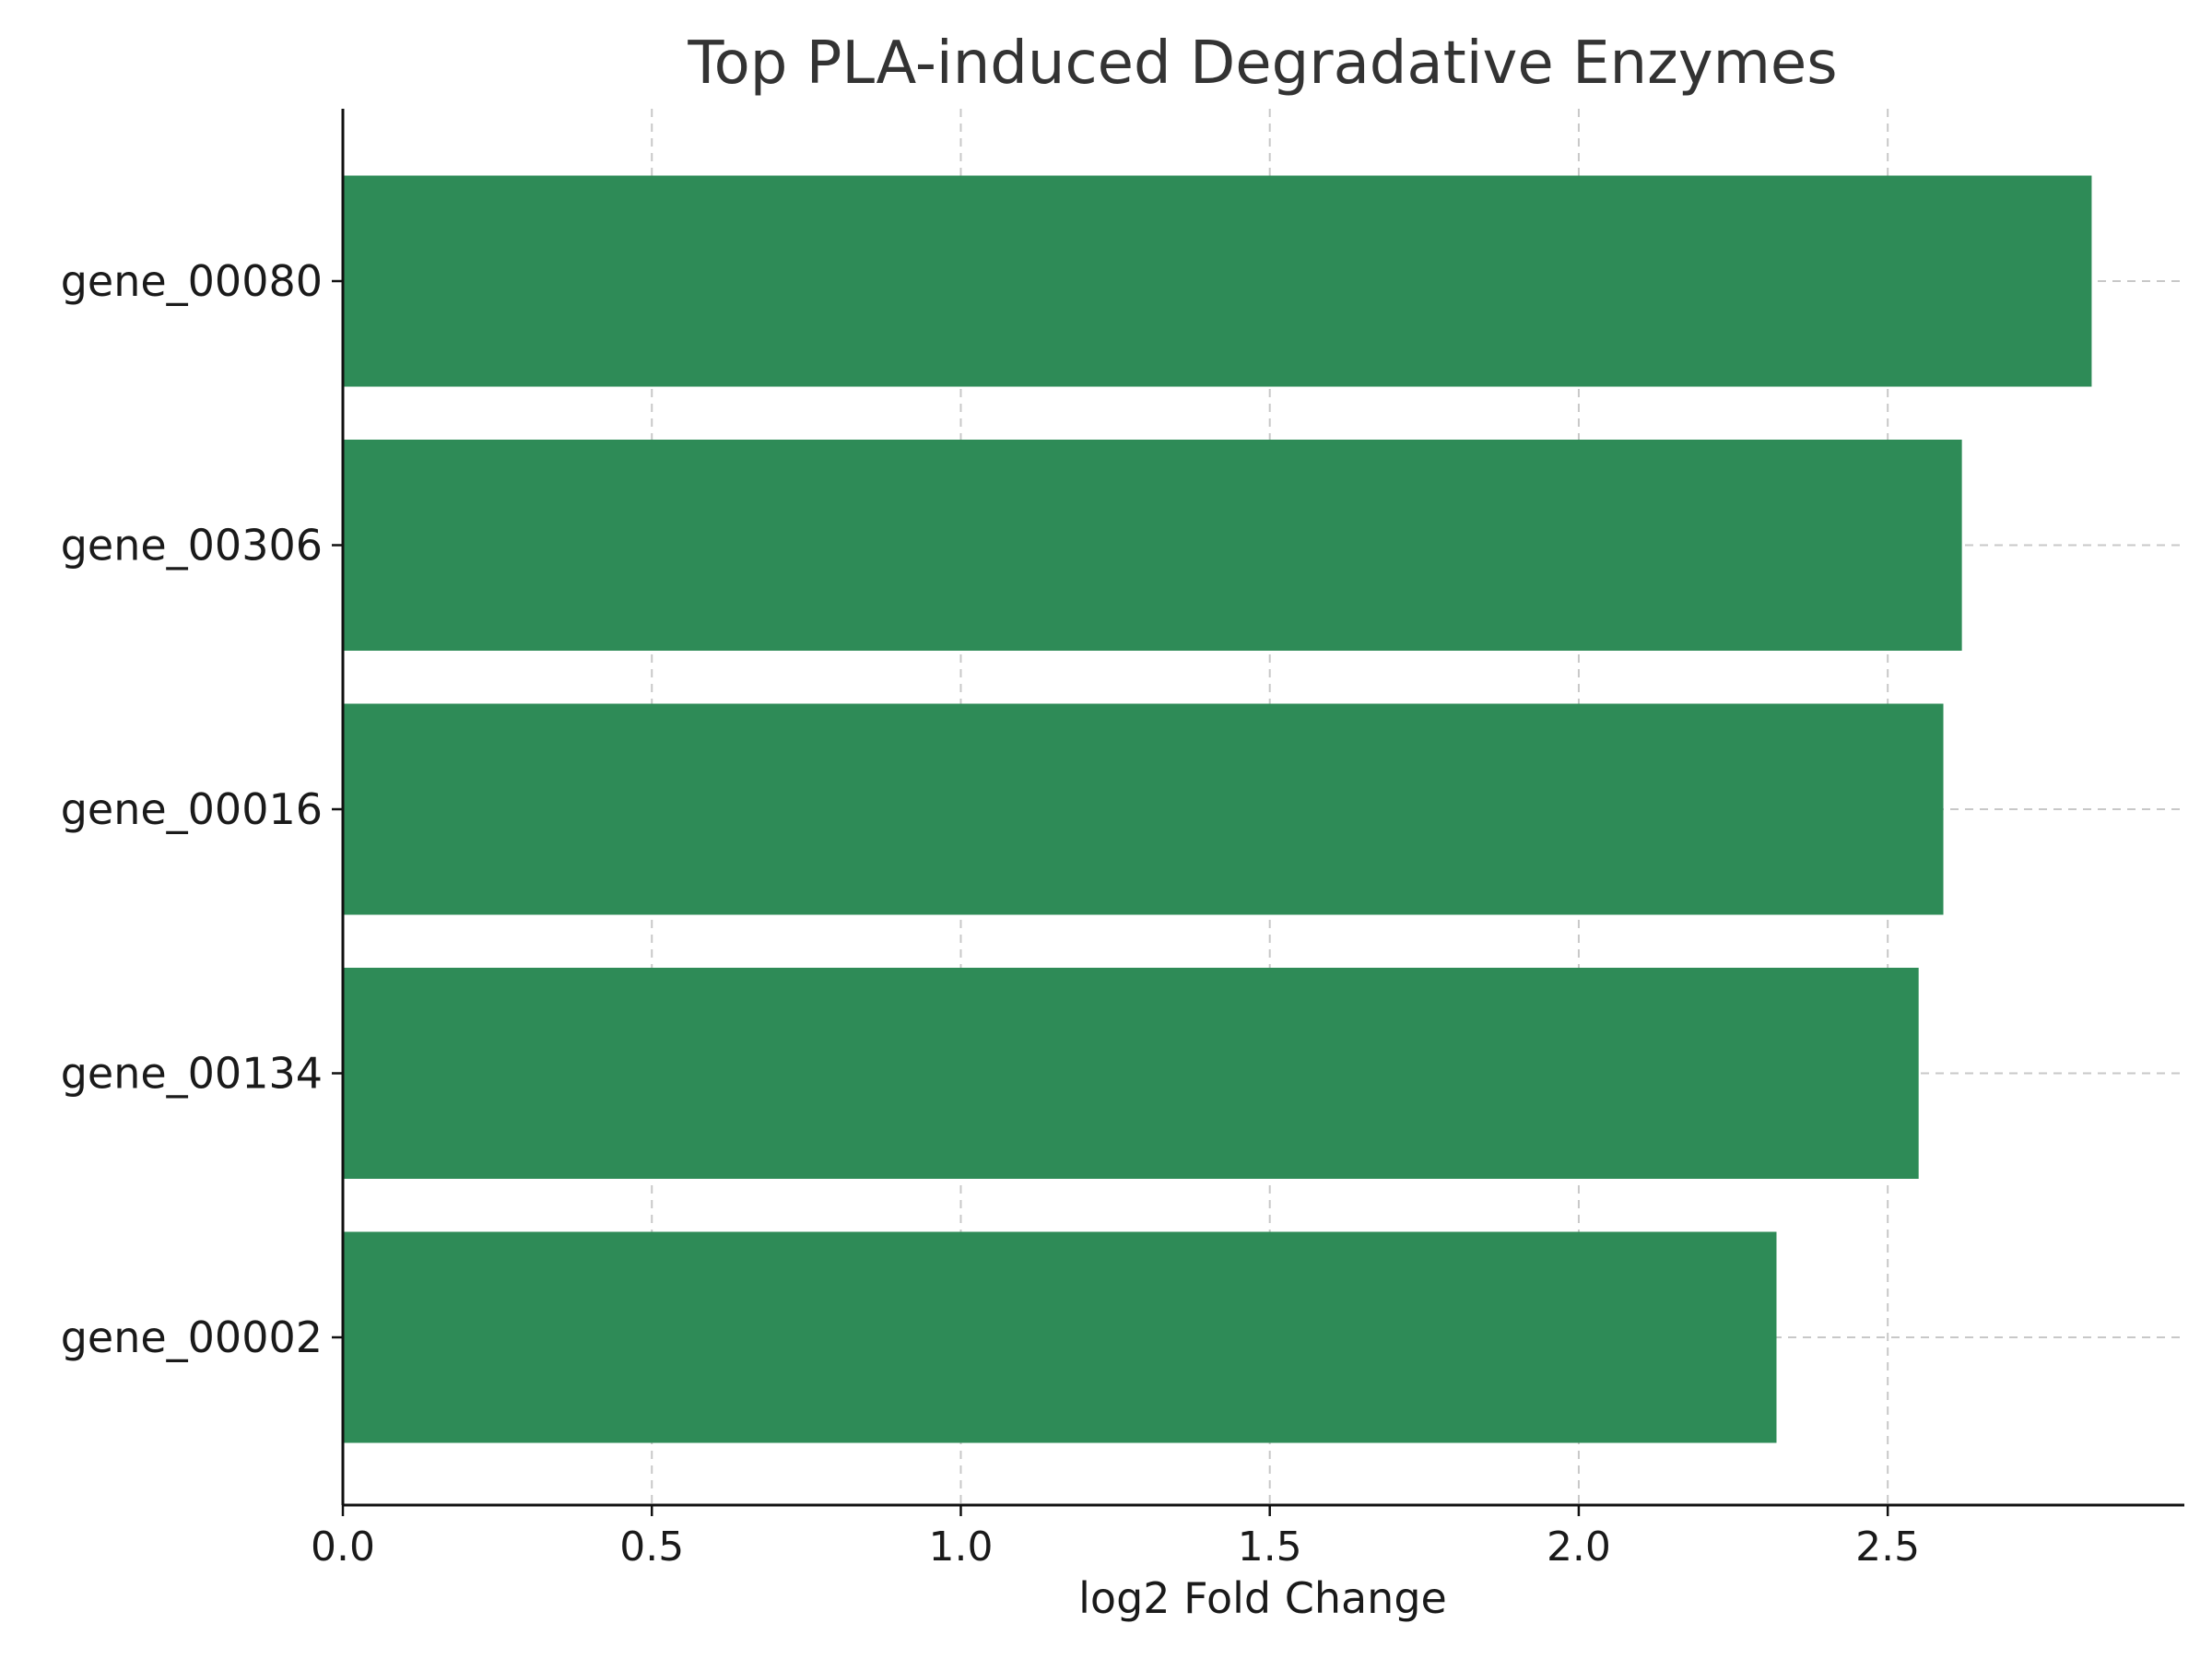  What do you see at coordinates (192, 281) in the screenshot?
I see `y-tick-label: gene_00080` at bounding box center [192, 281].